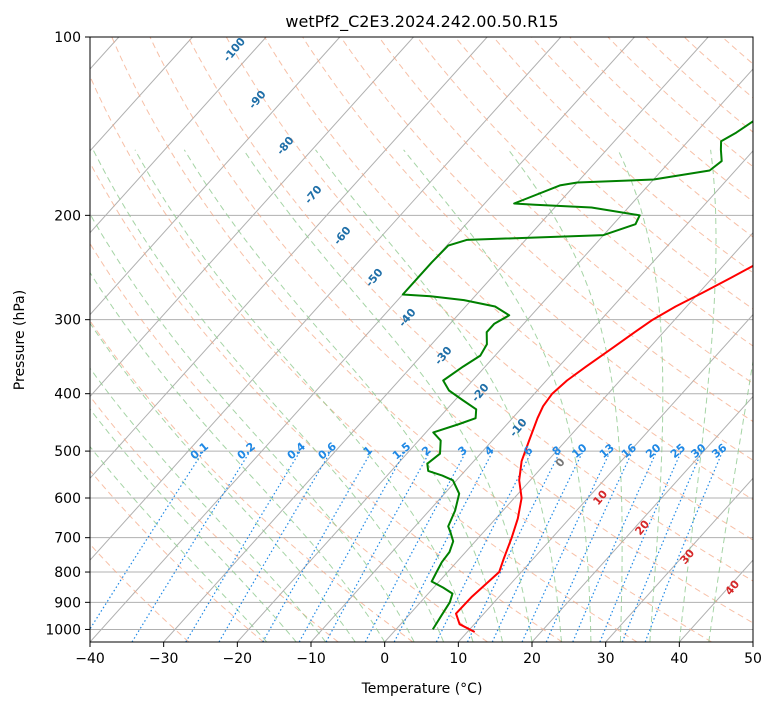  What do you see at coordinates (418, 654) in the screenshot?
I see `x-axis-ticks: −40 −30 −20 −10 0 10 20 30 40 50` at bounding box center [418, 654].